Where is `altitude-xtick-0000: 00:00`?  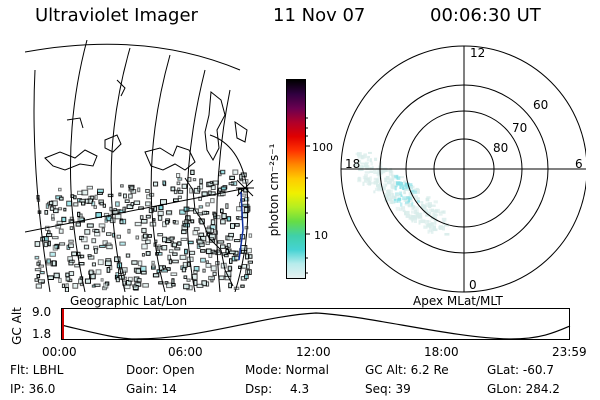
altitude-xtick-0000: 00:00 is located at coordinates (59, 352).